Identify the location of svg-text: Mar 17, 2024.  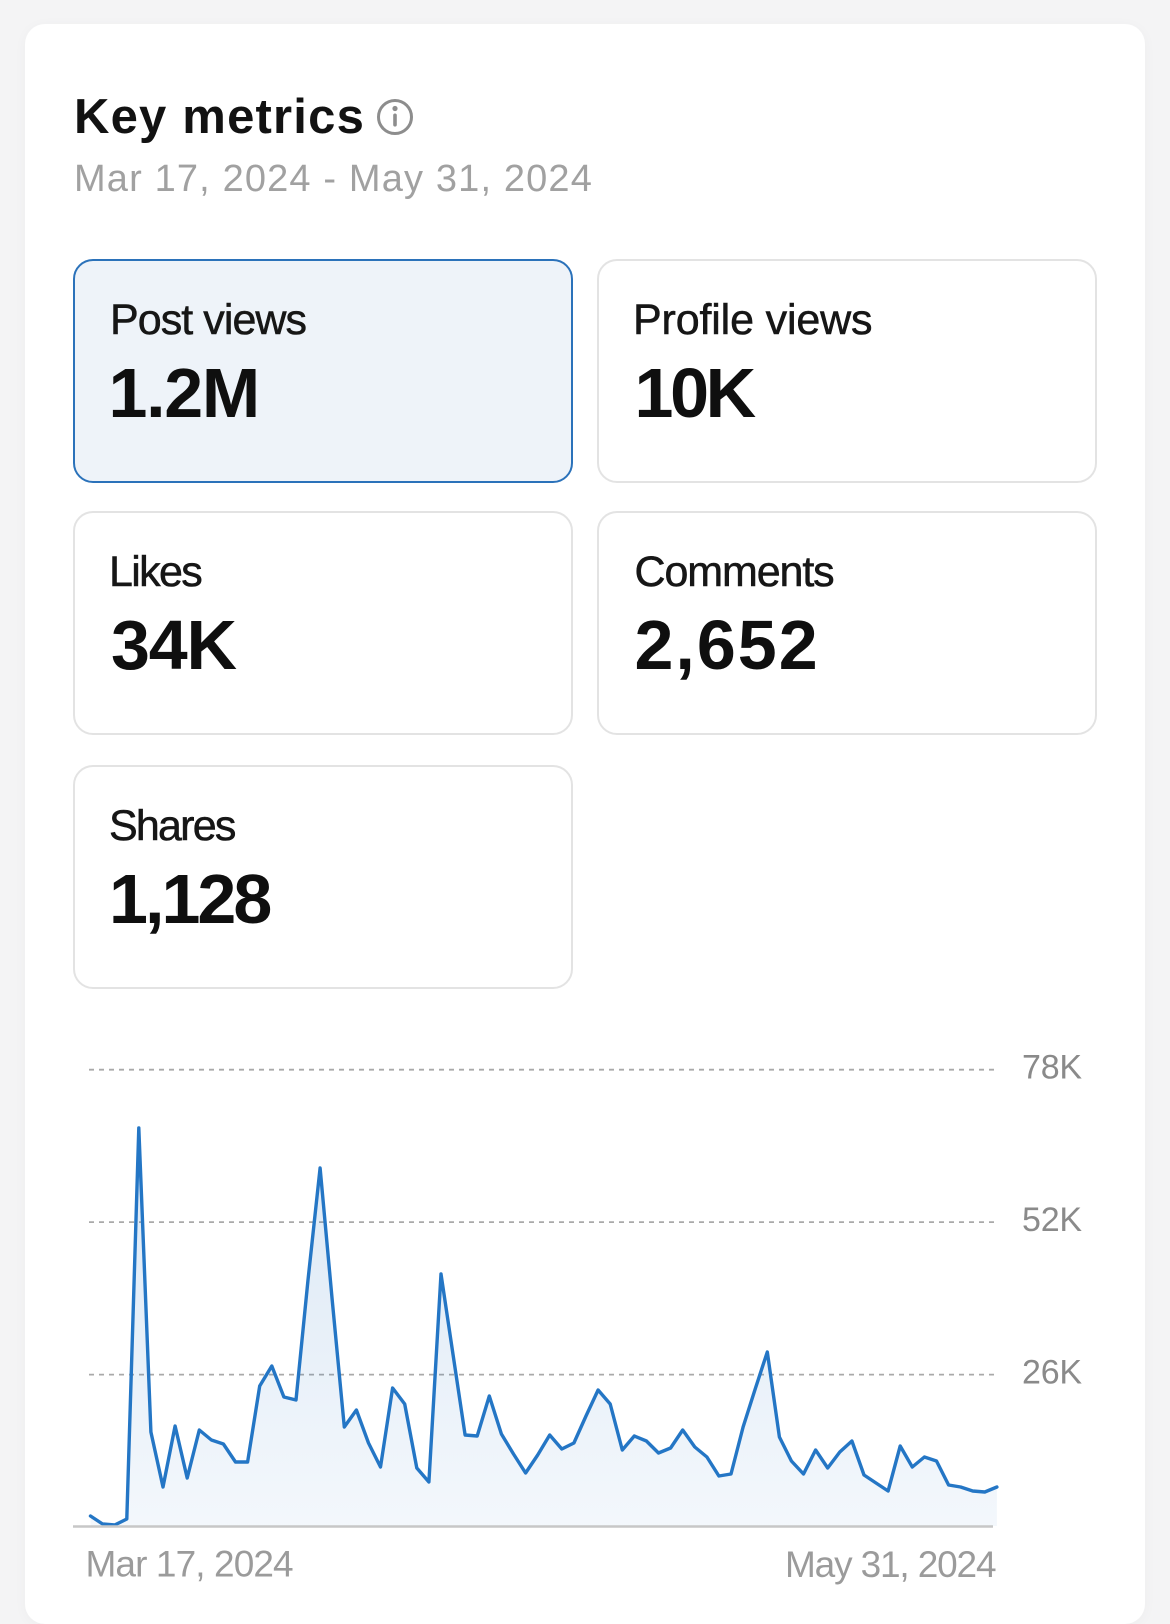
(190, 1564).